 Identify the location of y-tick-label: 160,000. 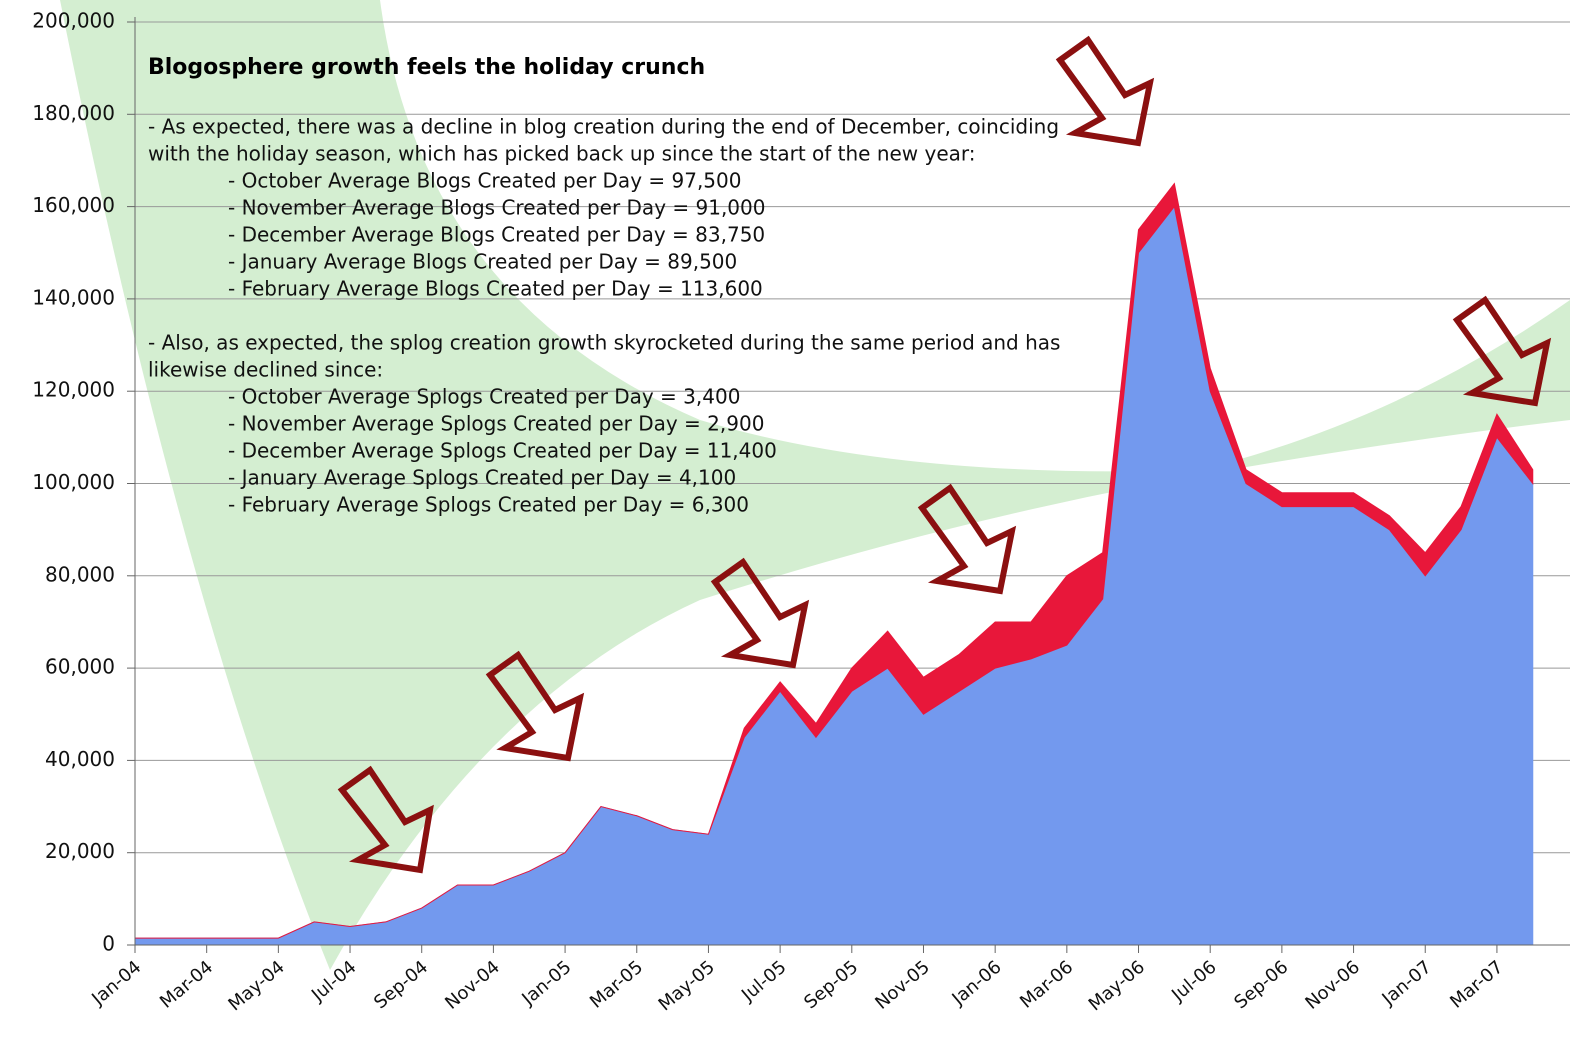
(73, 205).